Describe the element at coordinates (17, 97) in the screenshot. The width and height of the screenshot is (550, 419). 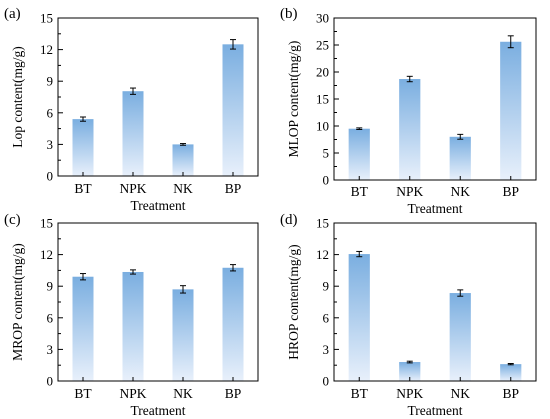
I see `y-axis-title: Lop content(mg/g)` at that location.